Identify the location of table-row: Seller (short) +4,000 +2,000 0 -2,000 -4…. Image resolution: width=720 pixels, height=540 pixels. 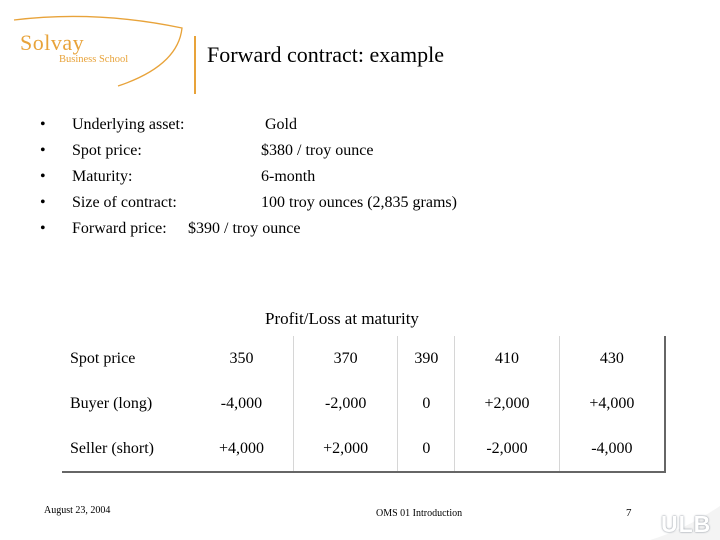
(363, 449).